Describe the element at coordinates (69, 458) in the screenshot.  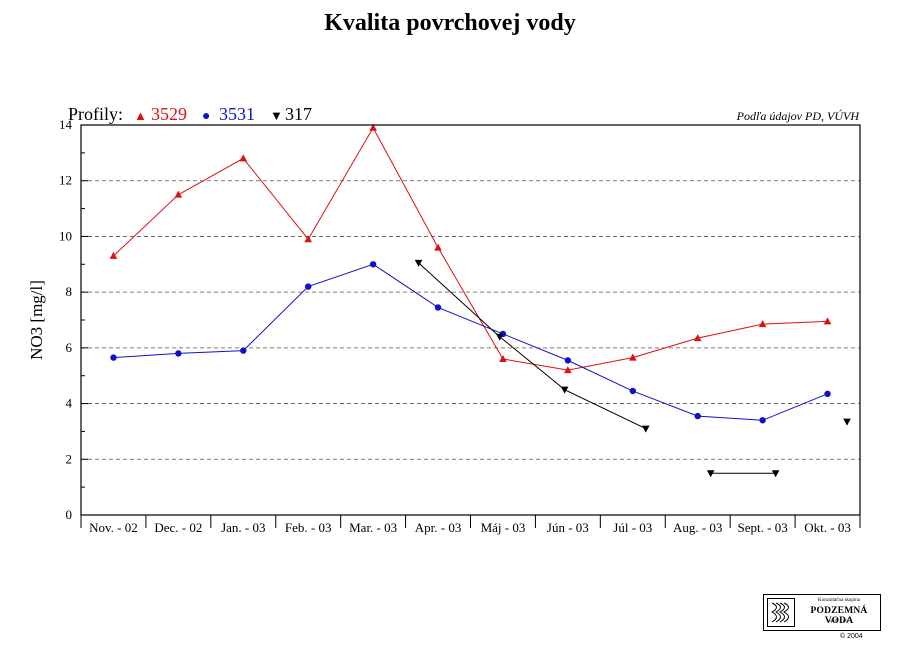
I see `y-tick-label: 2` at that location.